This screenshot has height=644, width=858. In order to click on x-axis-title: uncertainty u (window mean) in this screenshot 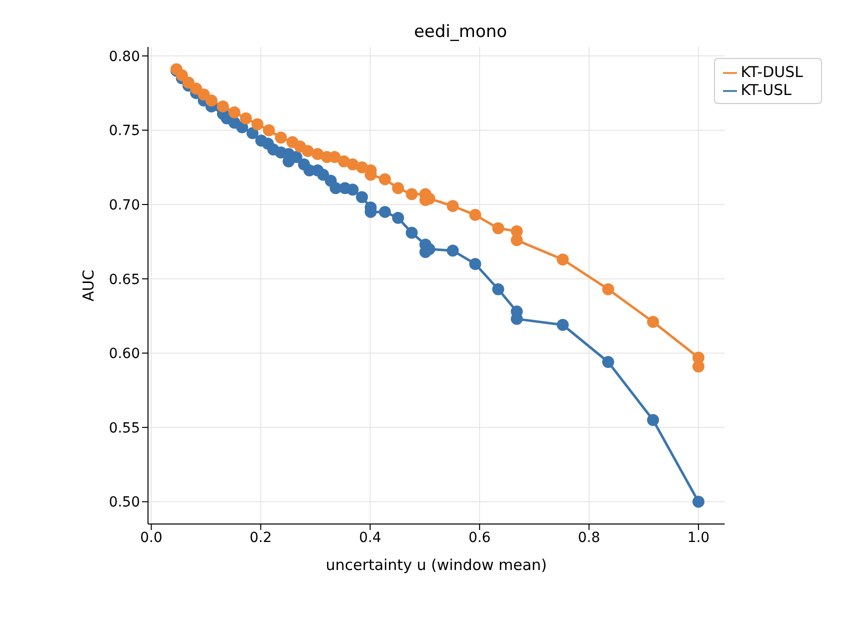, I will do `click(436, 565)`.